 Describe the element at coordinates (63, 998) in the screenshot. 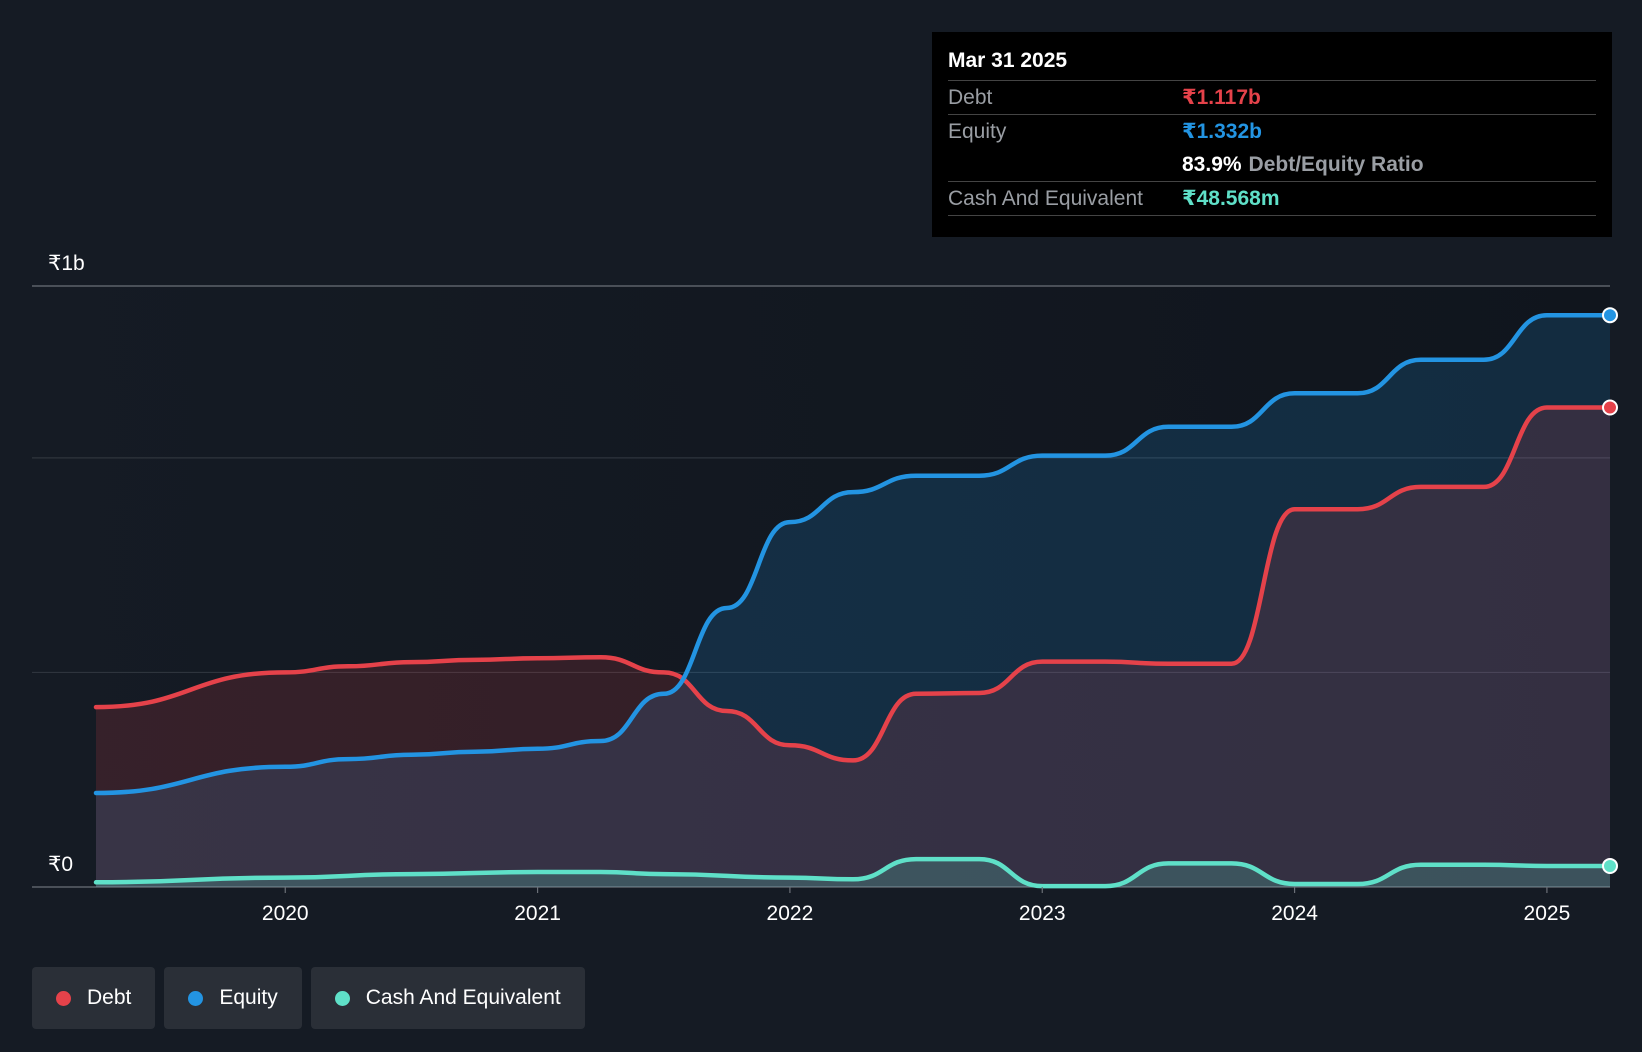

I see `debt-dot-icon` at that location.